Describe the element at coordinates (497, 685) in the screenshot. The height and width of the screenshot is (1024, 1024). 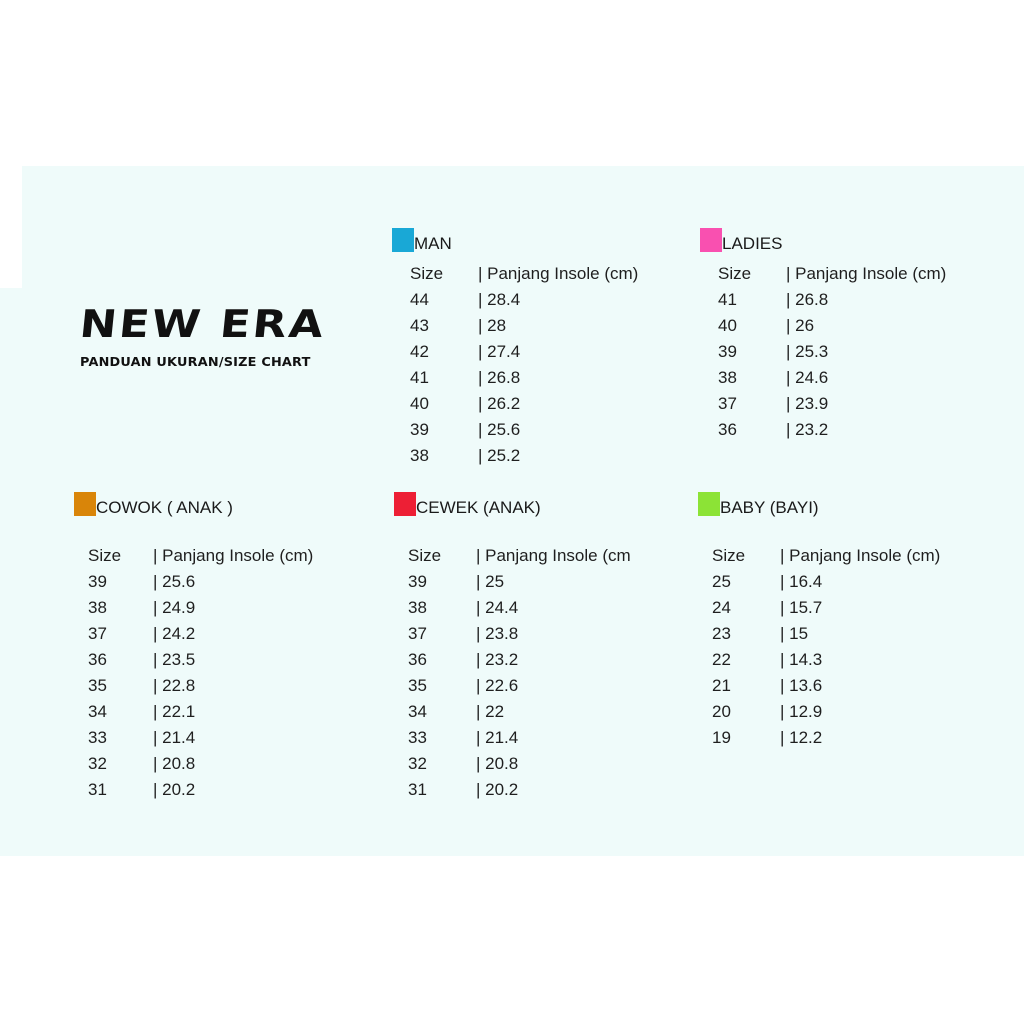
I see `cell-insole: | 22.6` at that location.